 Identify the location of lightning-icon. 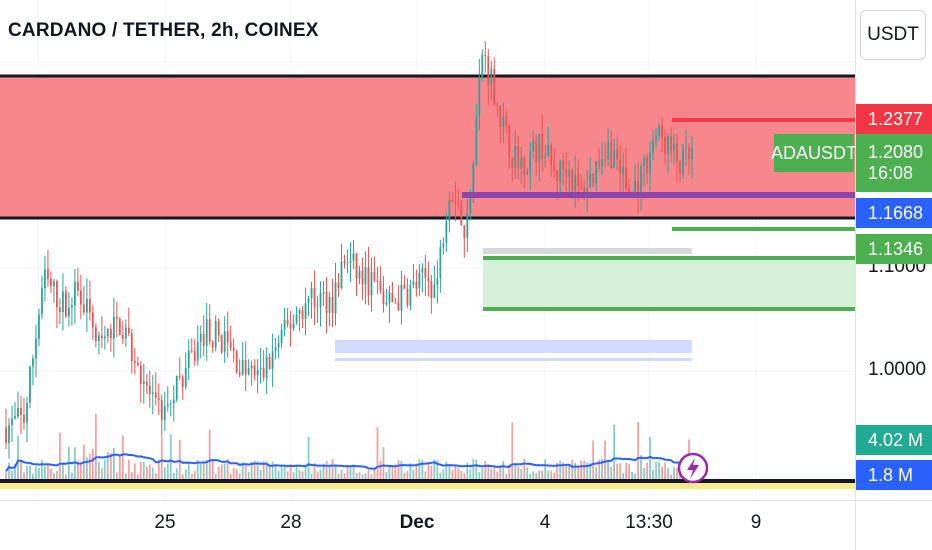
(693, 468).